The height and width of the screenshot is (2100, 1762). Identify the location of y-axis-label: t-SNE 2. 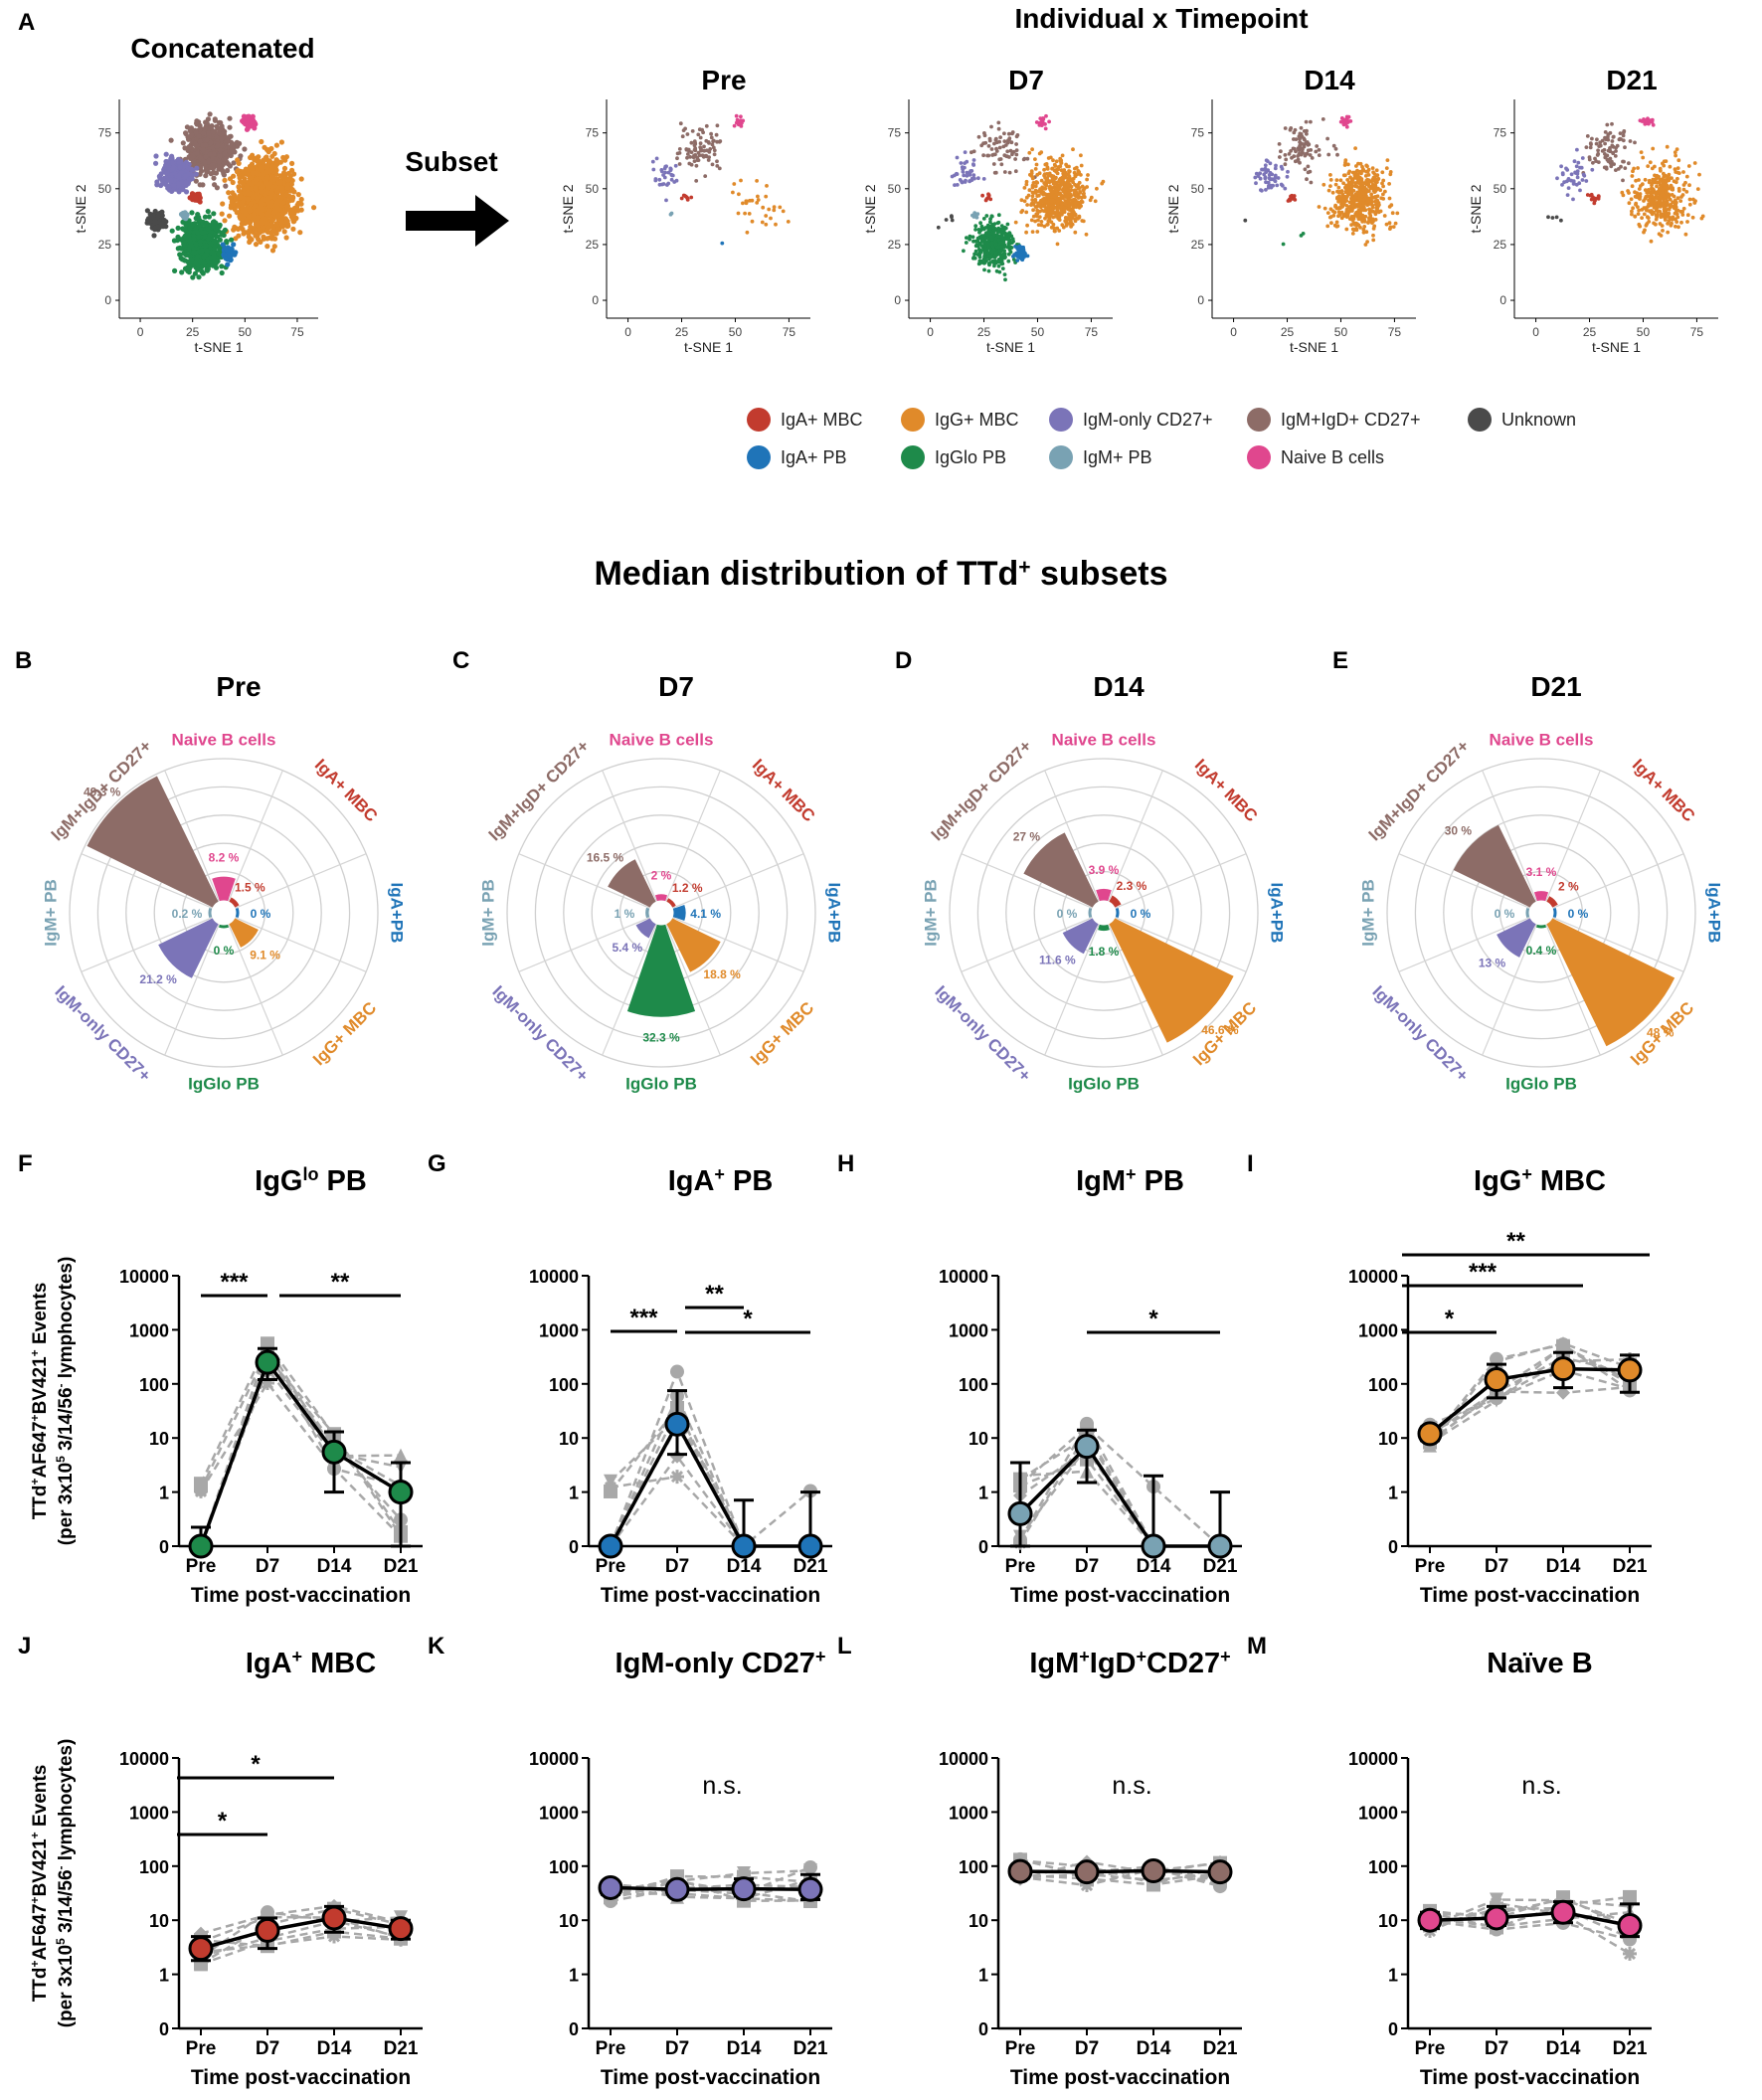
(870, 208).